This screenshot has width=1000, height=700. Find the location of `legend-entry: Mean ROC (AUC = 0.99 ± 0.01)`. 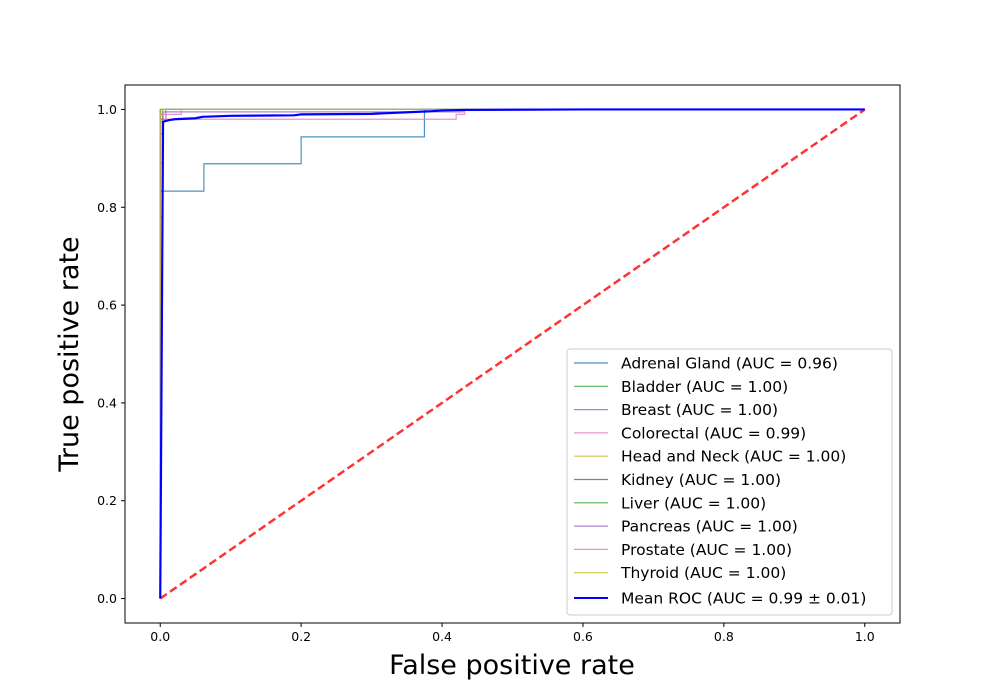

legend-entry: Mean ROC (AUC = 0.99 ± 0.01) is located at coordinates (743, 599).